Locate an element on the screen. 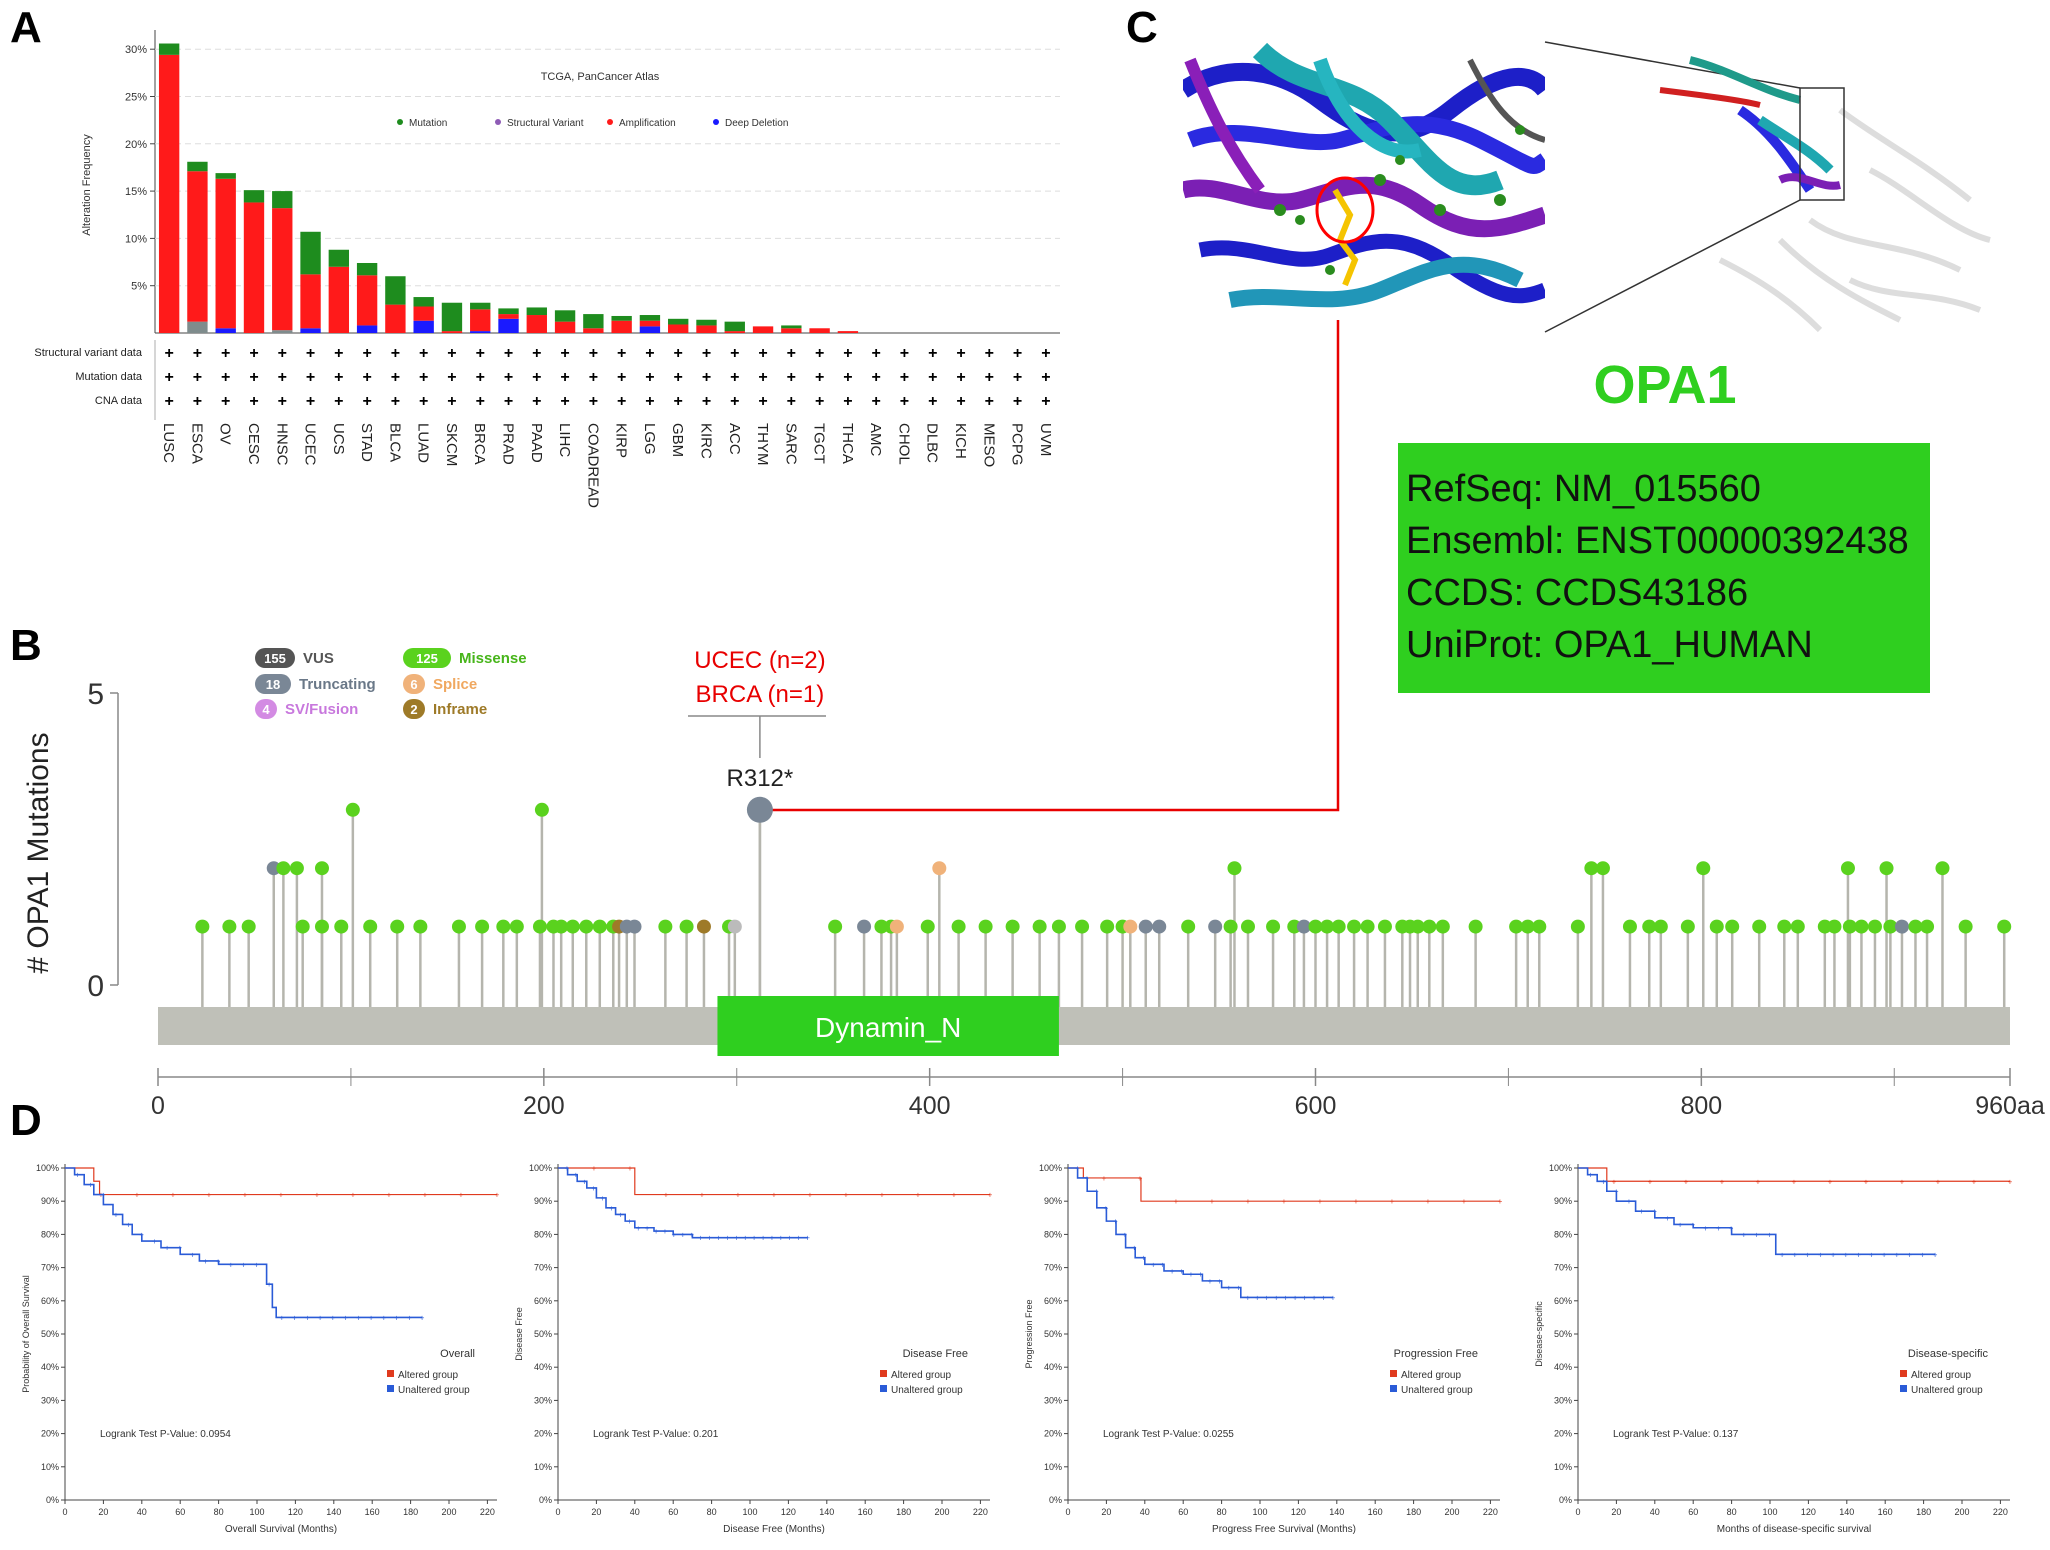  panel-a-category-lihc: LIHC is located at coordinates (564, 440).